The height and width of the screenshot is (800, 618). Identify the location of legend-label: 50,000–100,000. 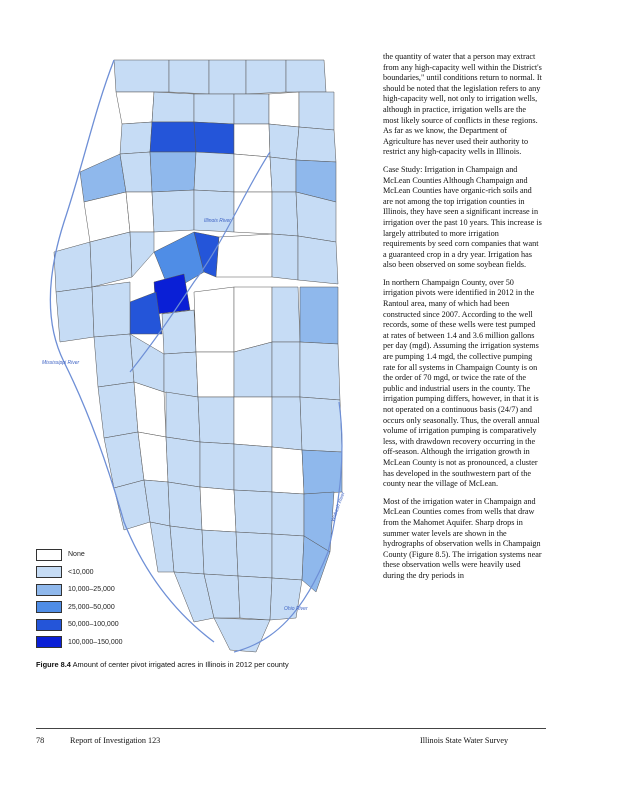
(93, 625).